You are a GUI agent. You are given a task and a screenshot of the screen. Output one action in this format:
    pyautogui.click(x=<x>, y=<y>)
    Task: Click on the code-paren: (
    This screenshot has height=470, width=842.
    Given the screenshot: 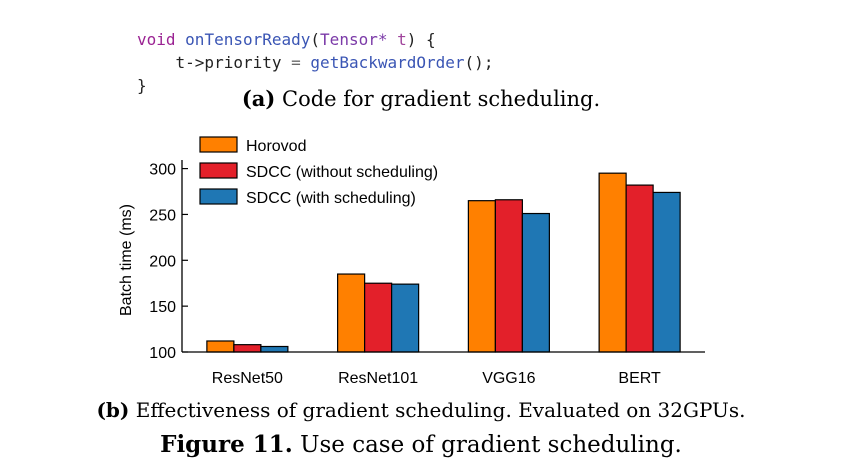 What is the action you would take?
    pyautogui.click(x=315, y=39)
    